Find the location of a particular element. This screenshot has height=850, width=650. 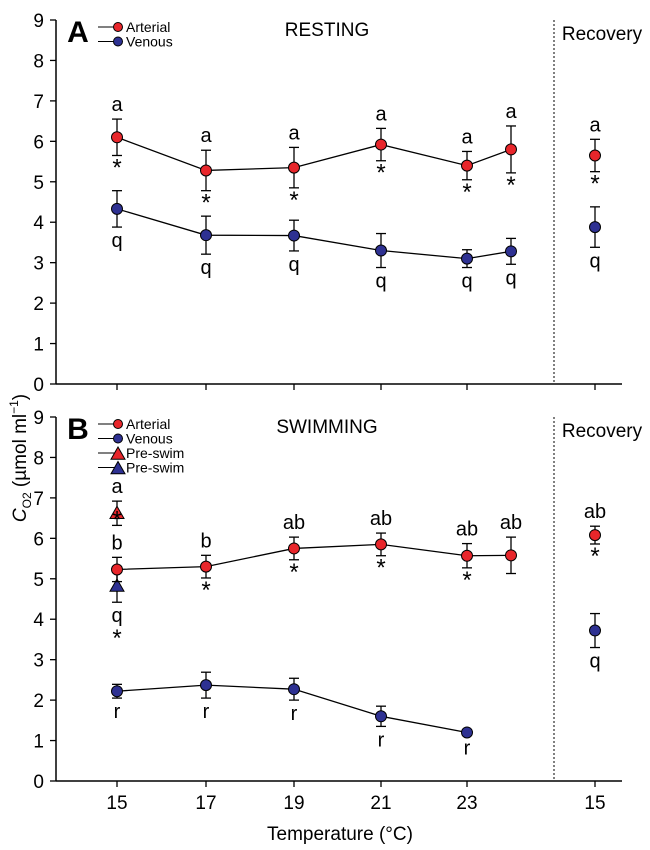

y-axis-title-units: (µmol ml is located at coordinates (20, 453).